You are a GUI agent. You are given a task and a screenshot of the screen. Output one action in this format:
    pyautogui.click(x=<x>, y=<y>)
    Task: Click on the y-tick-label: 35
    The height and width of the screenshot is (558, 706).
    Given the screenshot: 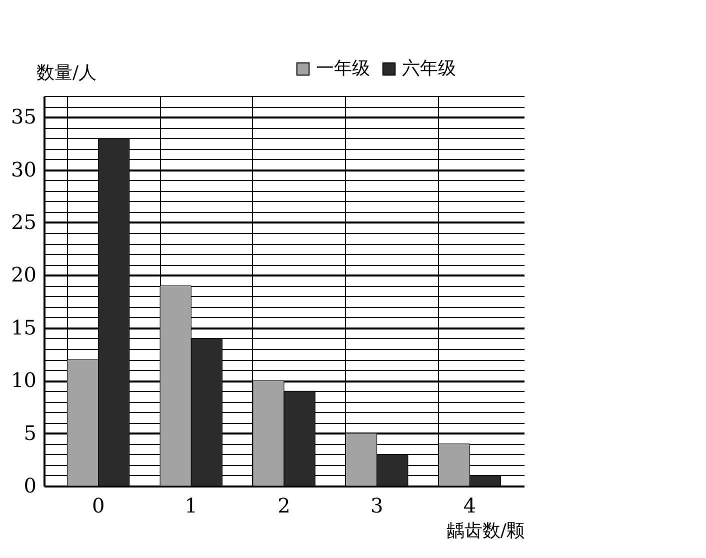 What is the action you would take?
    pyautogui.click(x=23, y=116)
    